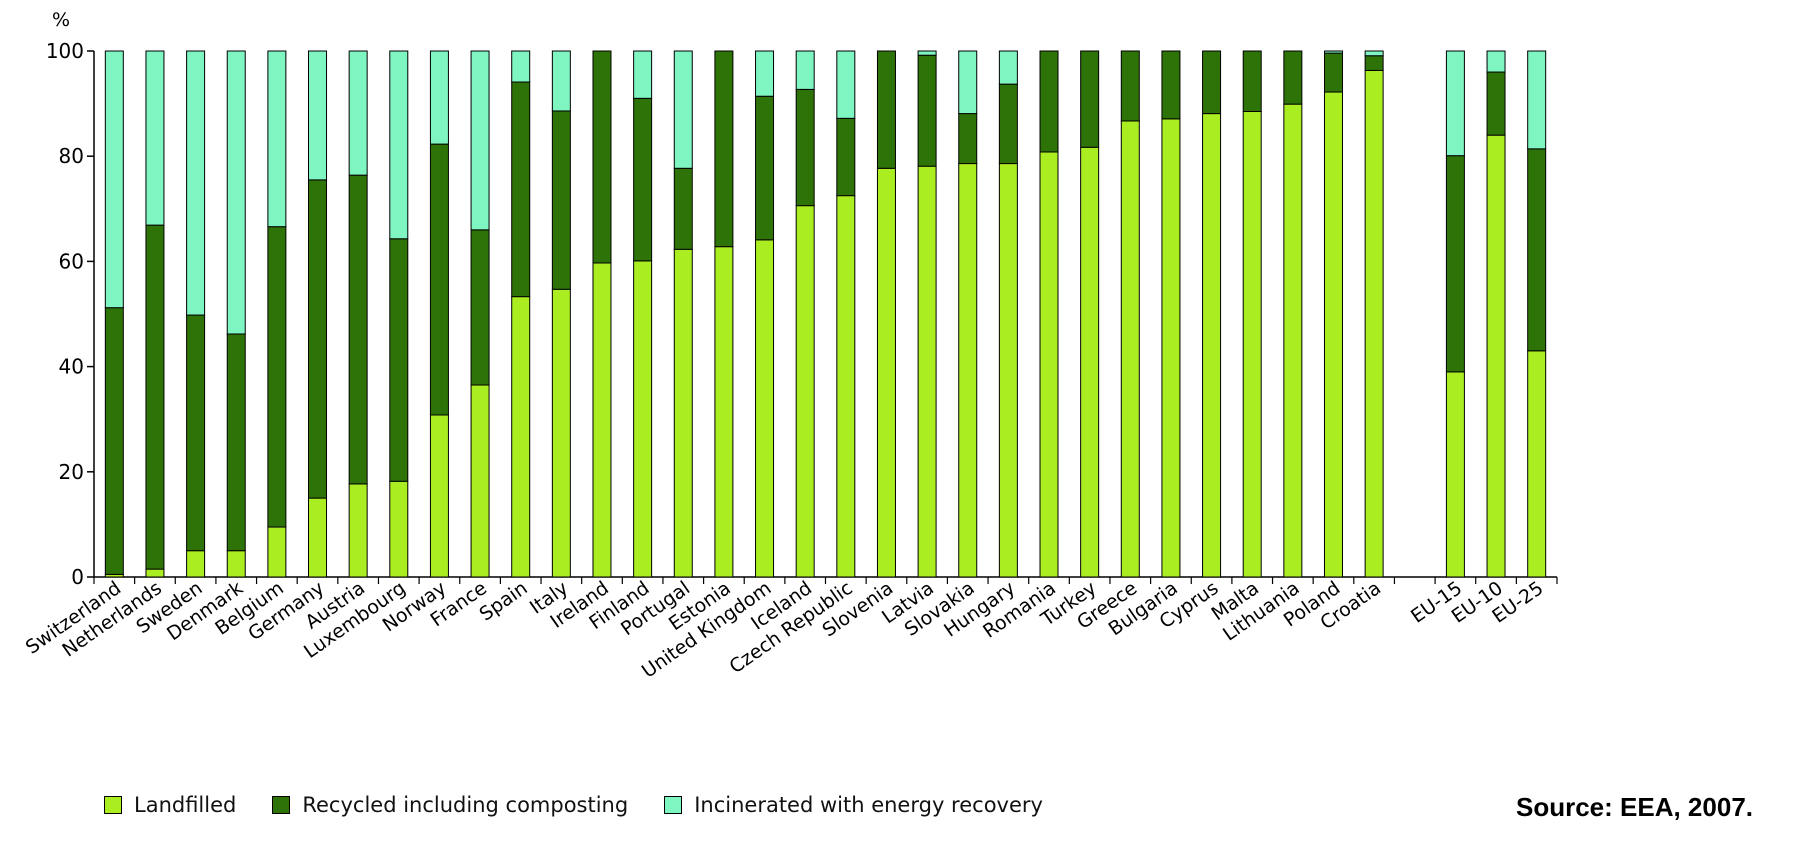 The image size is (1793, 860). I want to click on y-tick-label: 60, so click(71, 261).